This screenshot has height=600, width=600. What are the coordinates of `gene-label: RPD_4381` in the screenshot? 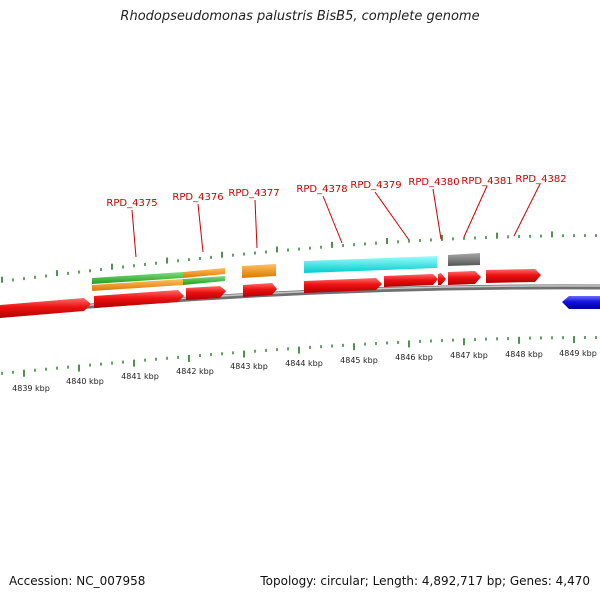 It's located at (486, 181).